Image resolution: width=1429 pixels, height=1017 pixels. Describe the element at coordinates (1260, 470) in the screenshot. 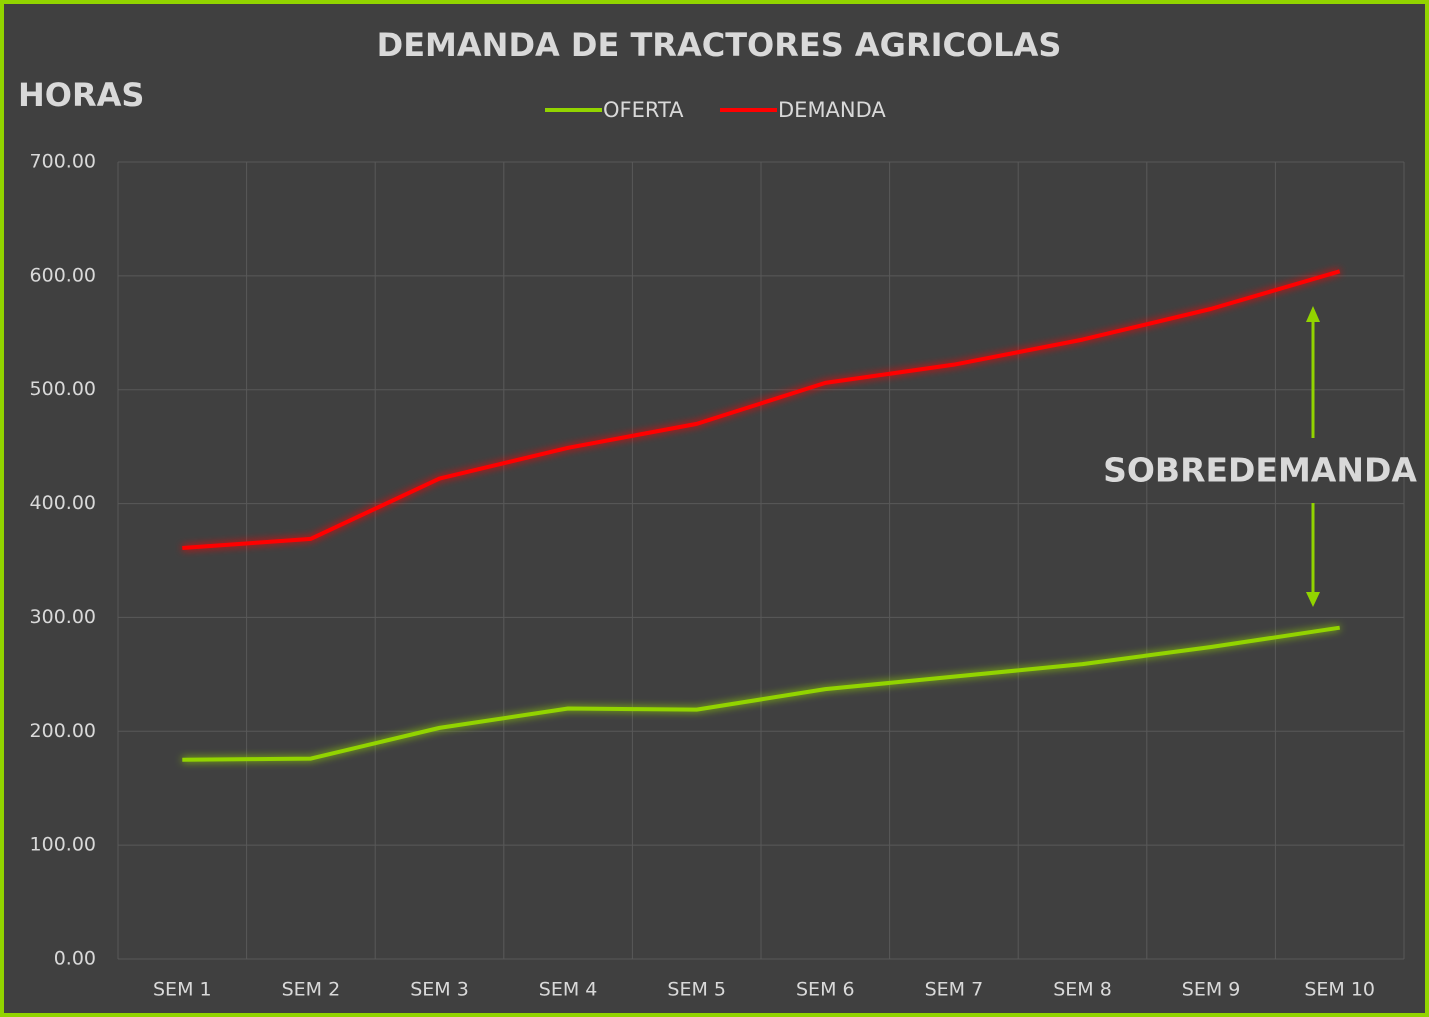

I see `annotation: SOBREDEMANDA` at that location.